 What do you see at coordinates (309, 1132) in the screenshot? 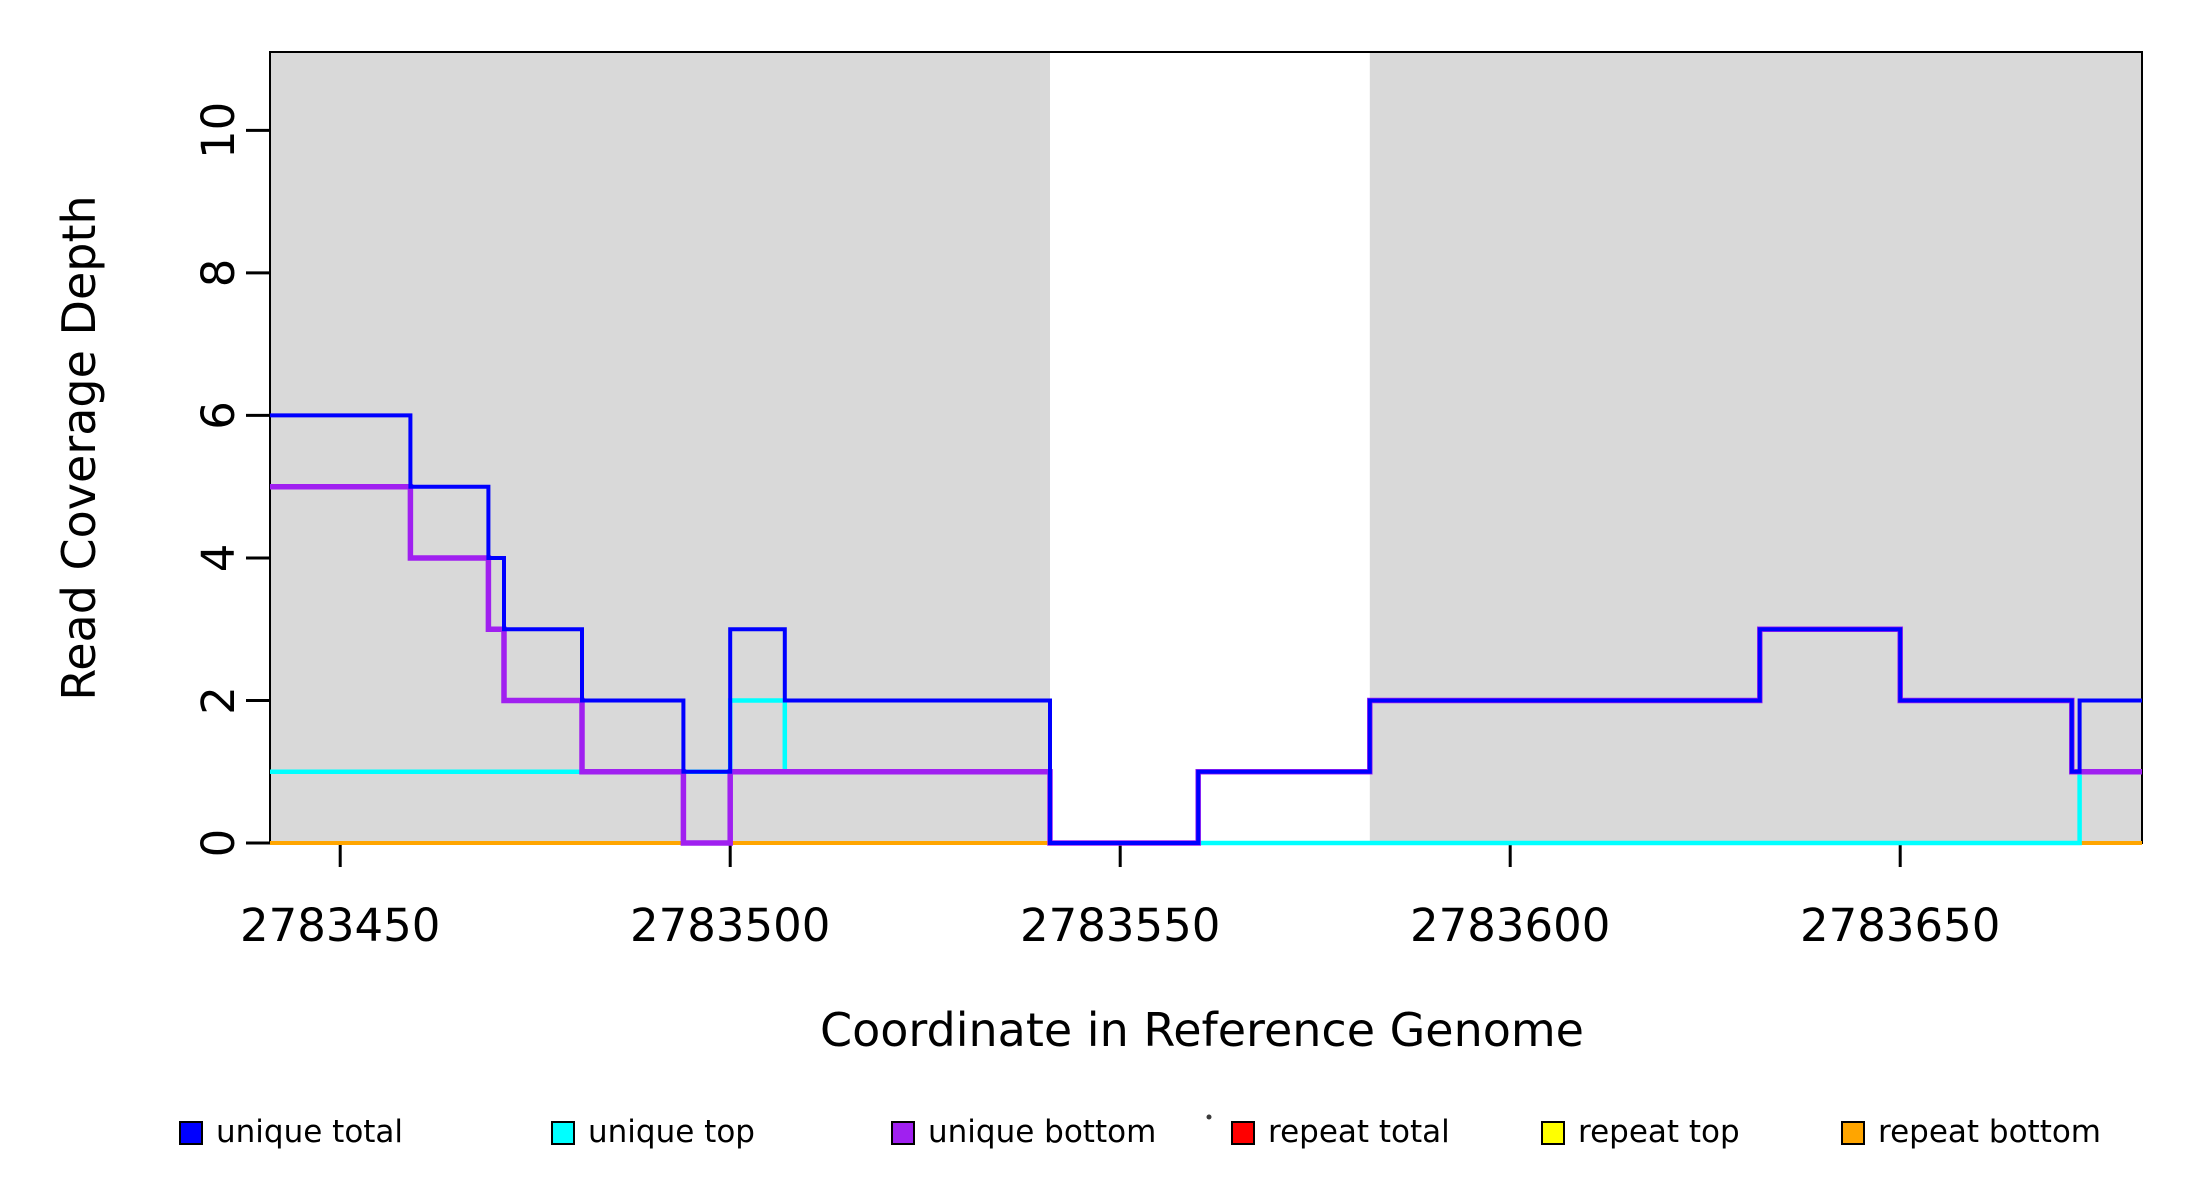
I see `legend-label-unique-total: unique total` at bounding box center [309, 1132].